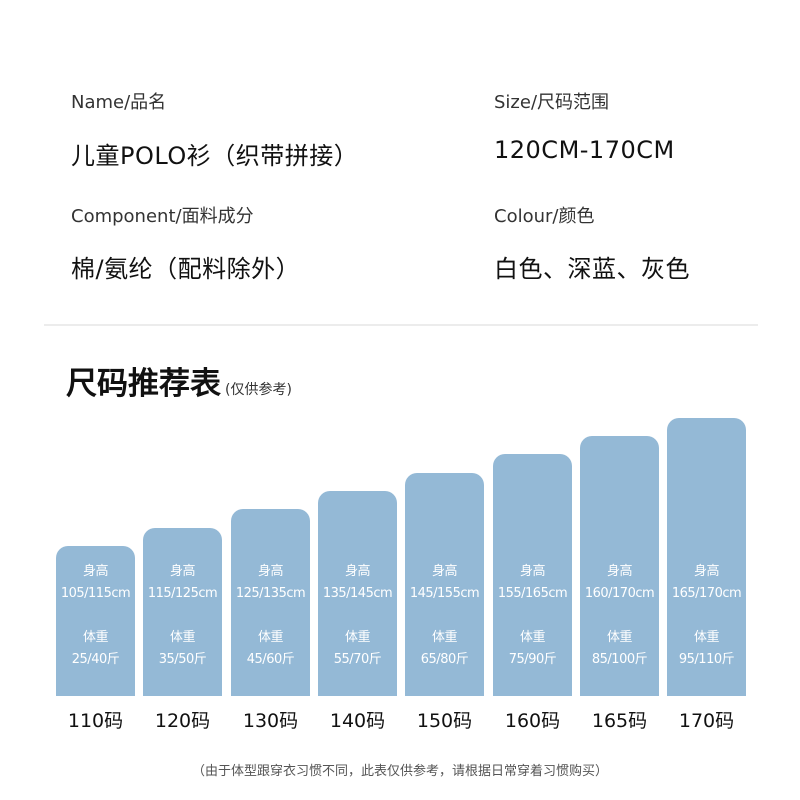 The width and height of the screenshot is (800, 800). What do you see at coordinates (143, 384) in the screenshot?
I see `chart-title-text: 尺码推荐表` at bounding box center [143, 384].